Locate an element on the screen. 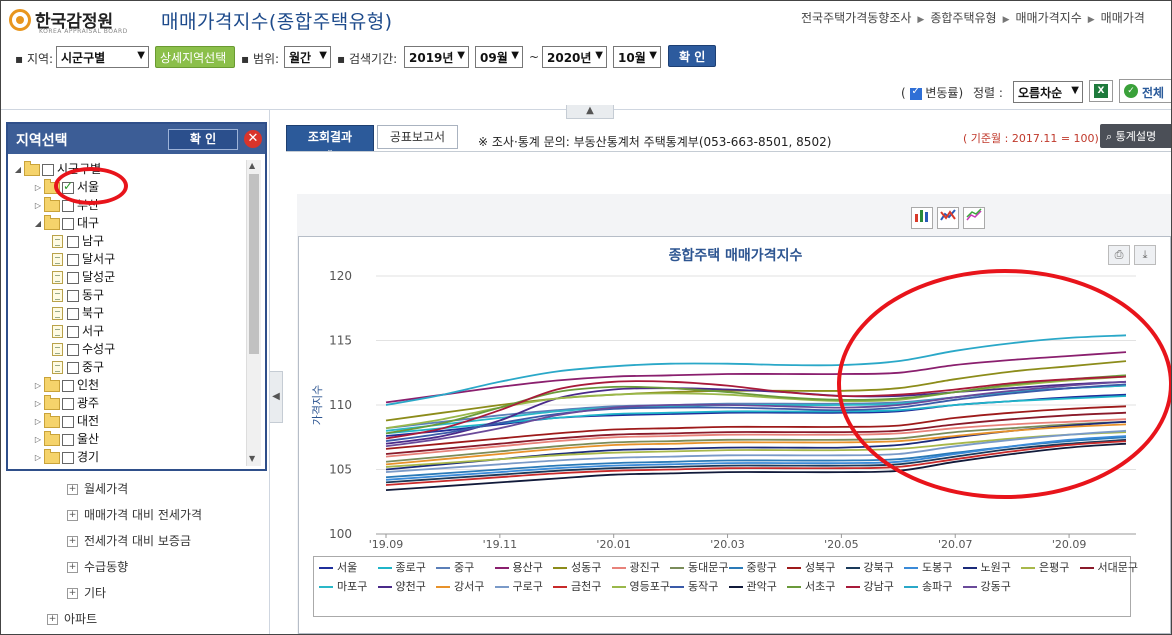 The width and height of the screenshot is (1172, 635). legend-item: 은평구 is located at coordinates (1045, 567).